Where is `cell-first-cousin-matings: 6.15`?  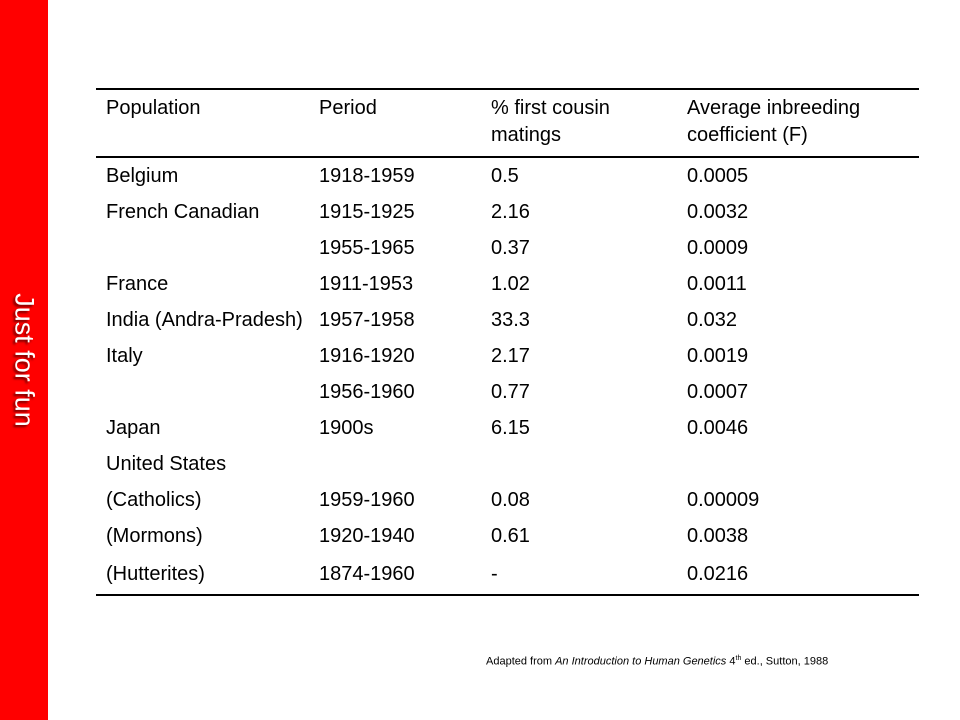 cell-first-cousin-matings: 6.15 is located at coordinates (510, 428).